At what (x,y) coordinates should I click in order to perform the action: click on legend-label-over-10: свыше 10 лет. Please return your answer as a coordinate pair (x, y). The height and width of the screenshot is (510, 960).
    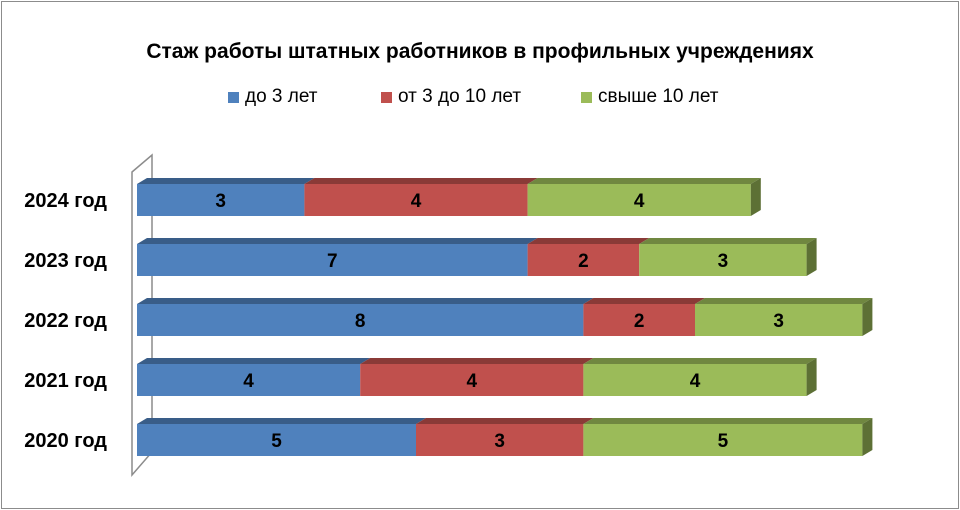
    Looking at the image, I should click on (658, 96).